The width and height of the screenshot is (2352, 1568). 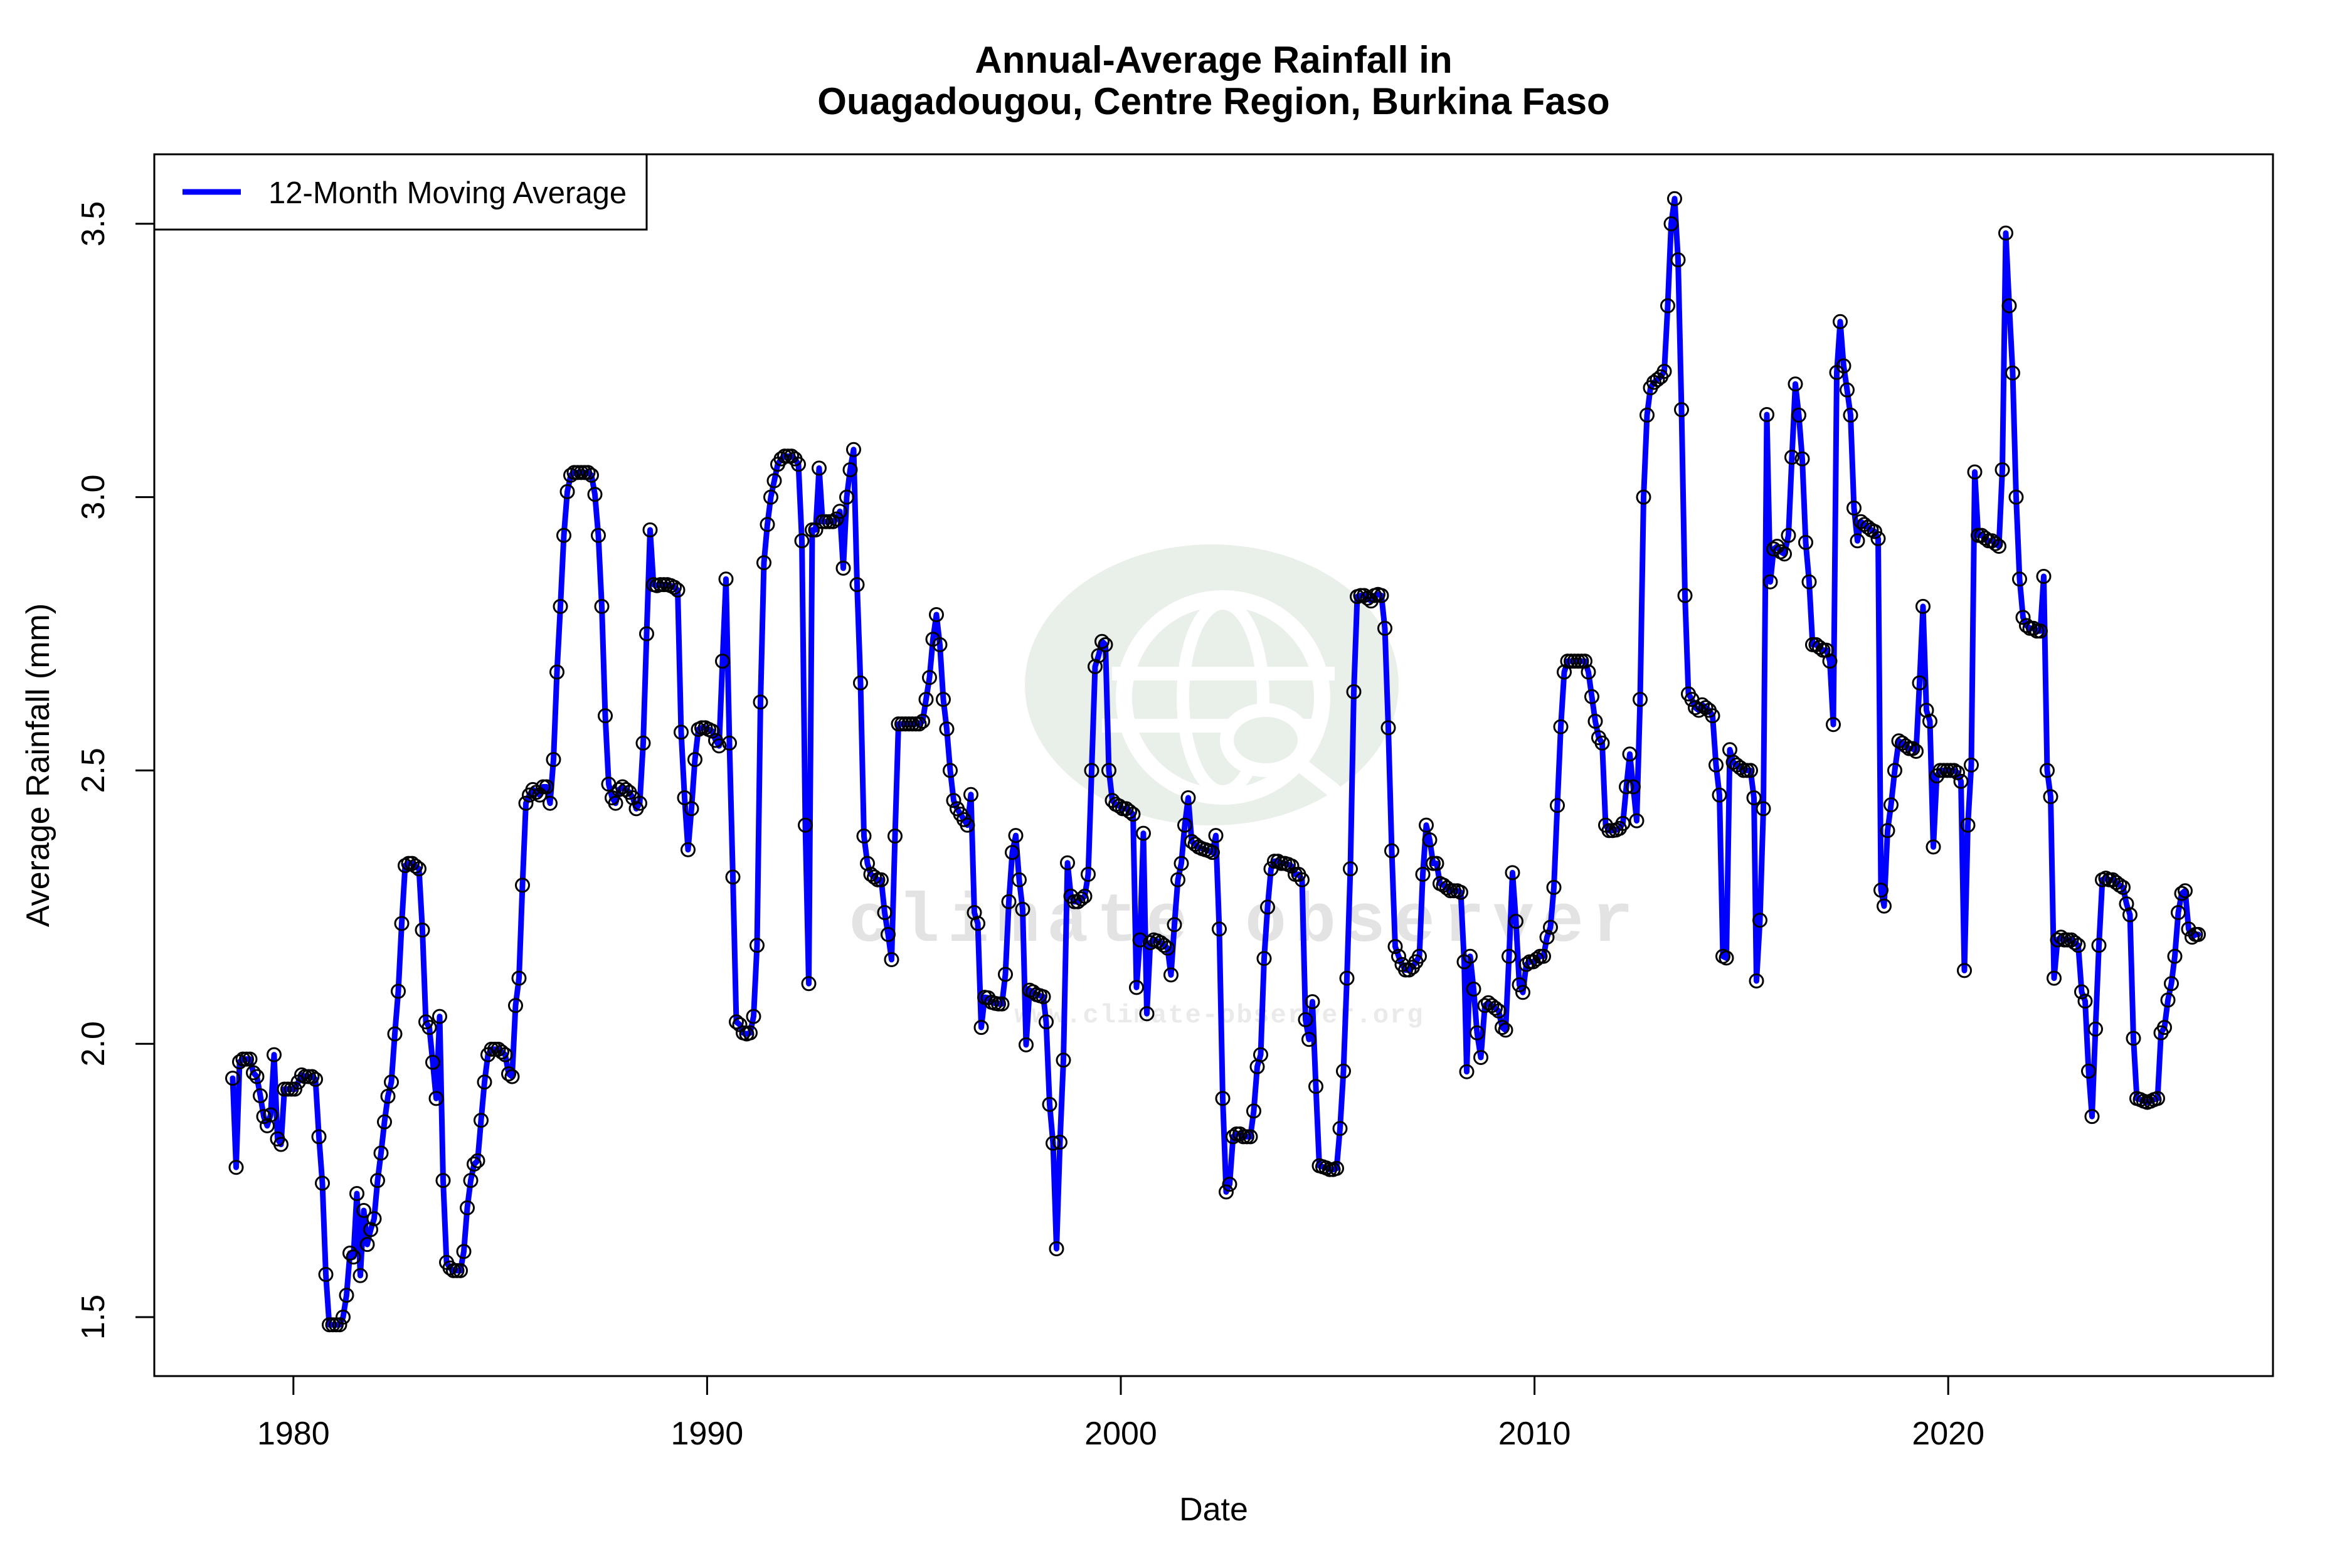 I want to click on svg-text: 12-Month Moving Average, so click(x=447, y=193).